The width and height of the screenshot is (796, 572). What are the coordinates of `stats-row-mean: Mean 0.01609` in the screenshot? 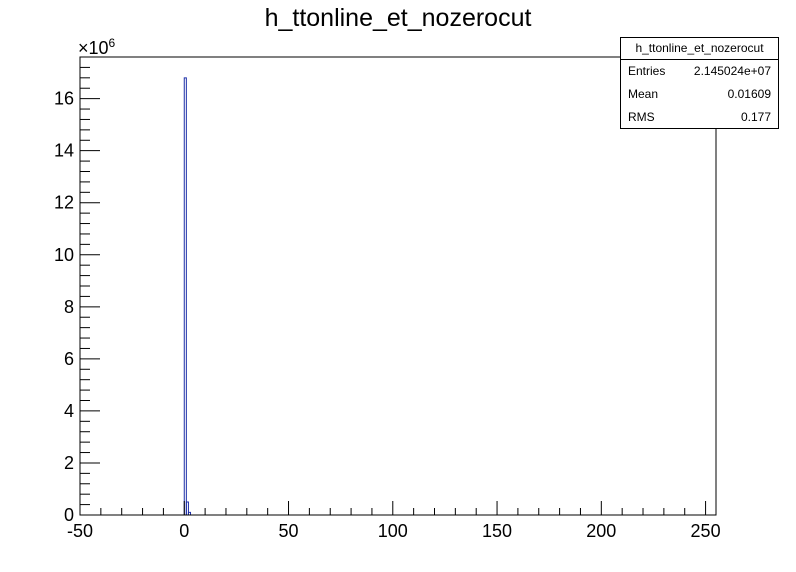 It's located at (699, 94).